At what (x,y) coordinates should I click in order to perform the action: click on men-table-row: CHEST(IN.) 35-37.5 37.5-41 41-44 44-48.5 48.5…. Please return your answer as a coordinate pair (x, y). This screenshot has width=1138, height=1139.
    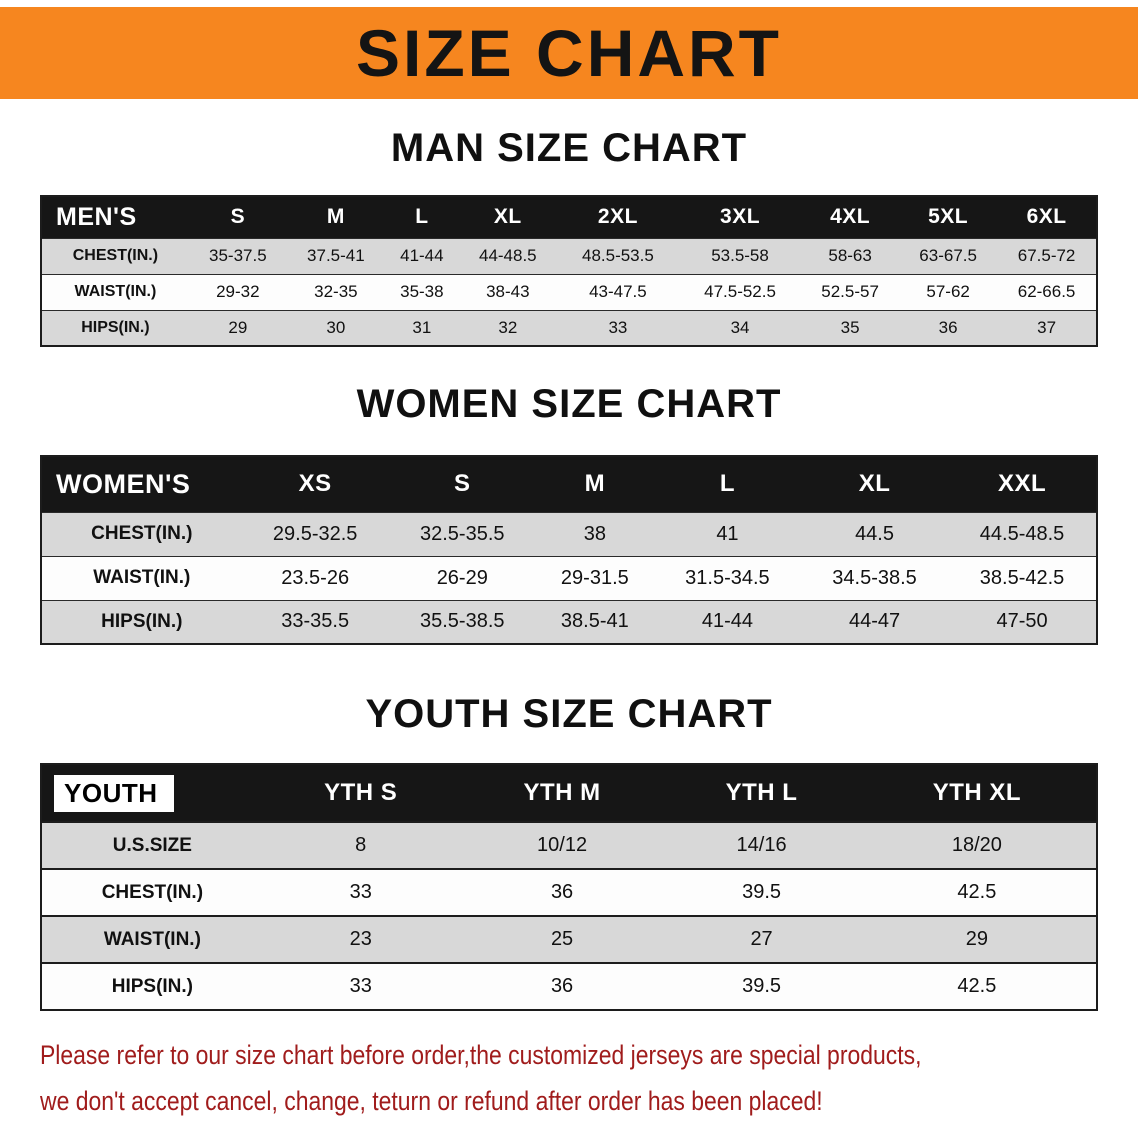
    Looking at the image, I should click on (569, 255).